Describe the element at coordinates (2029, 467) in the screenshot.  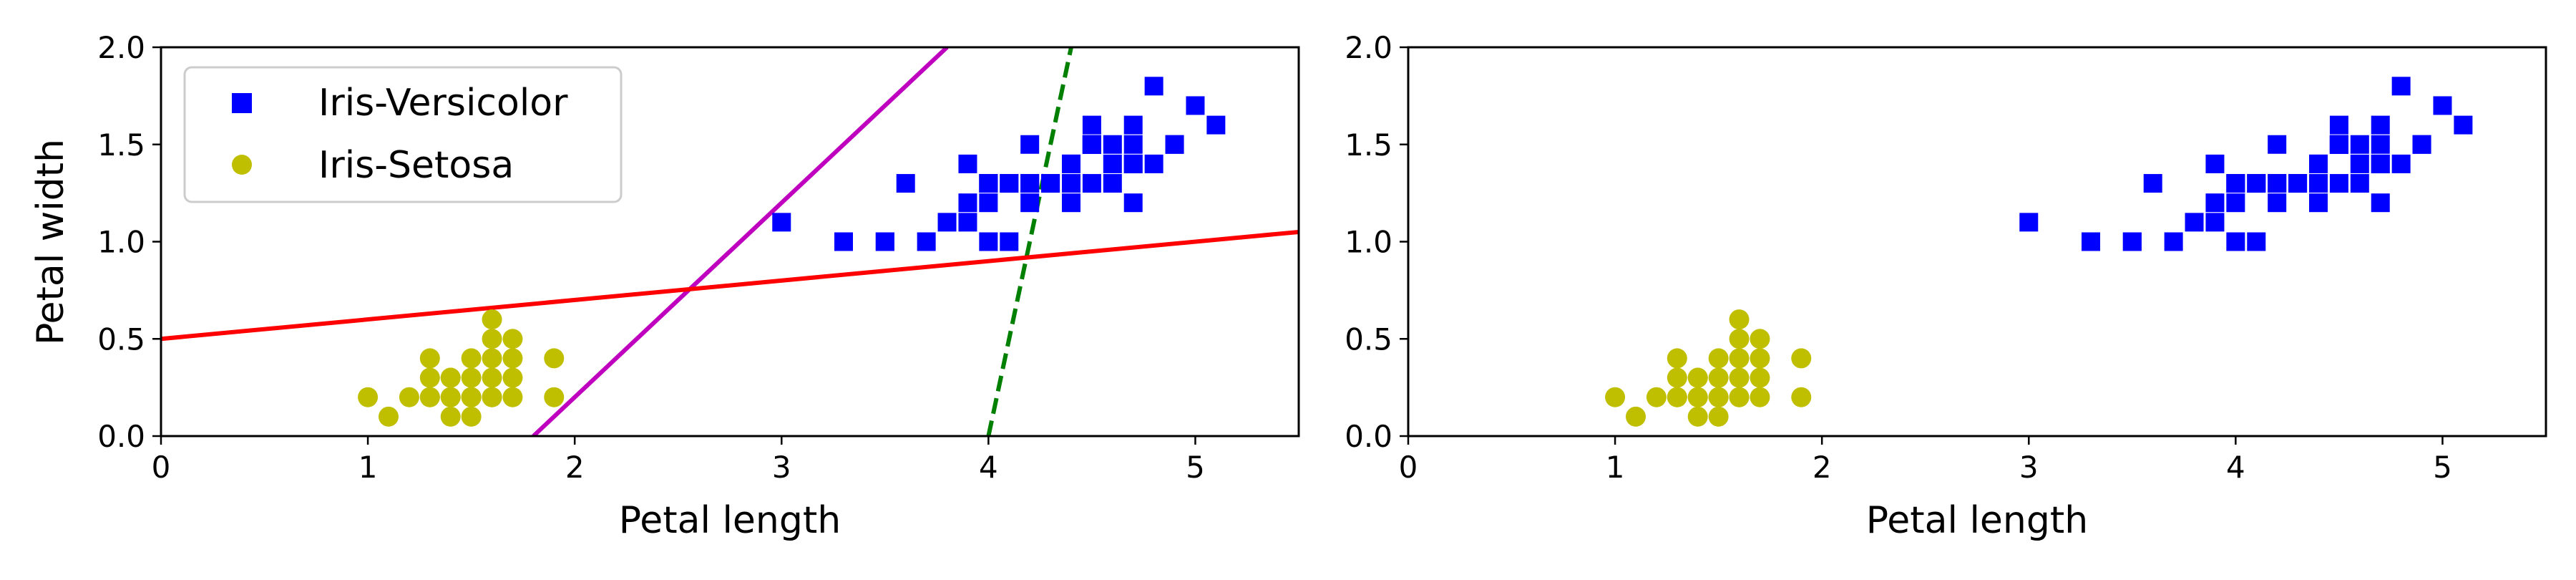
I see `right-x-tick-label: 3` at that location.